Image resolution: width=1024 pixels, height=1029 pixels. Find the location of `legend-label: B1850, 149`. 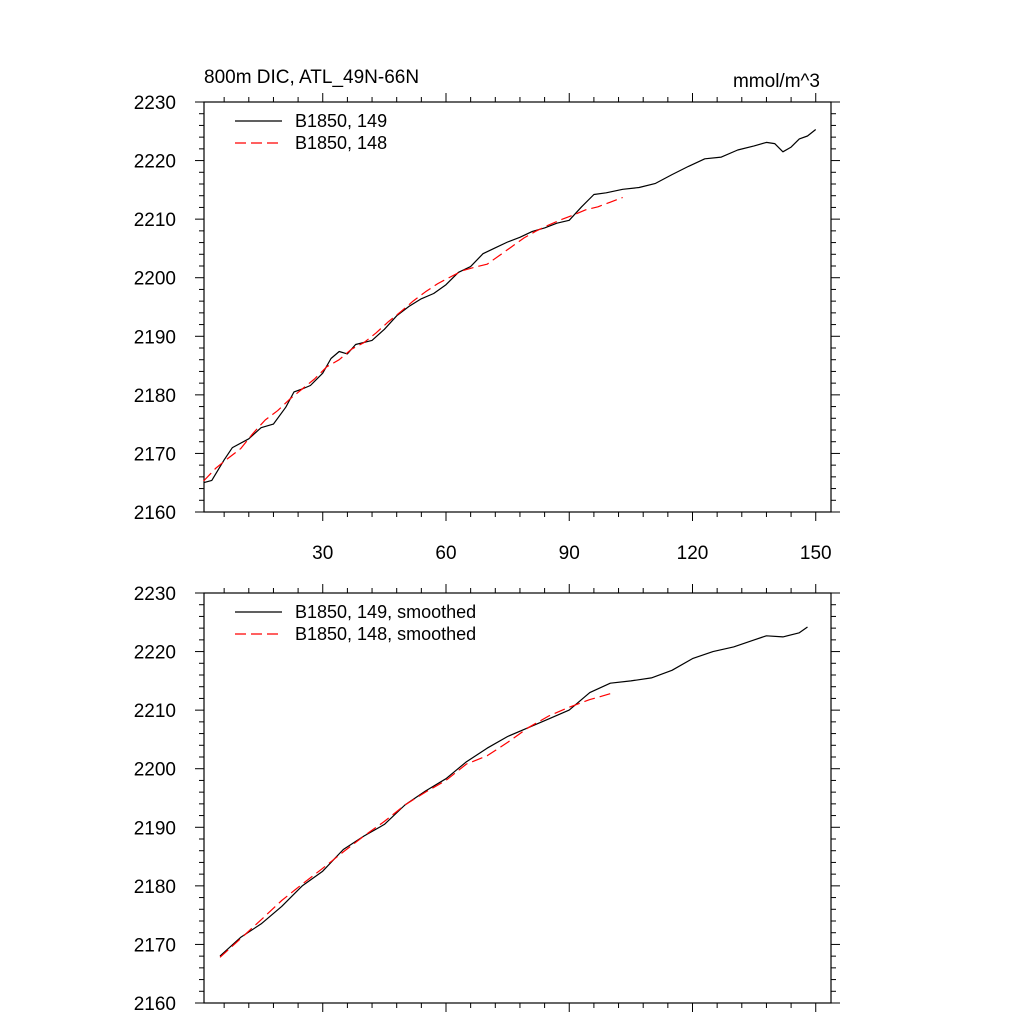

legend-label: B1850, 149 is located at coordinates (341, 121).